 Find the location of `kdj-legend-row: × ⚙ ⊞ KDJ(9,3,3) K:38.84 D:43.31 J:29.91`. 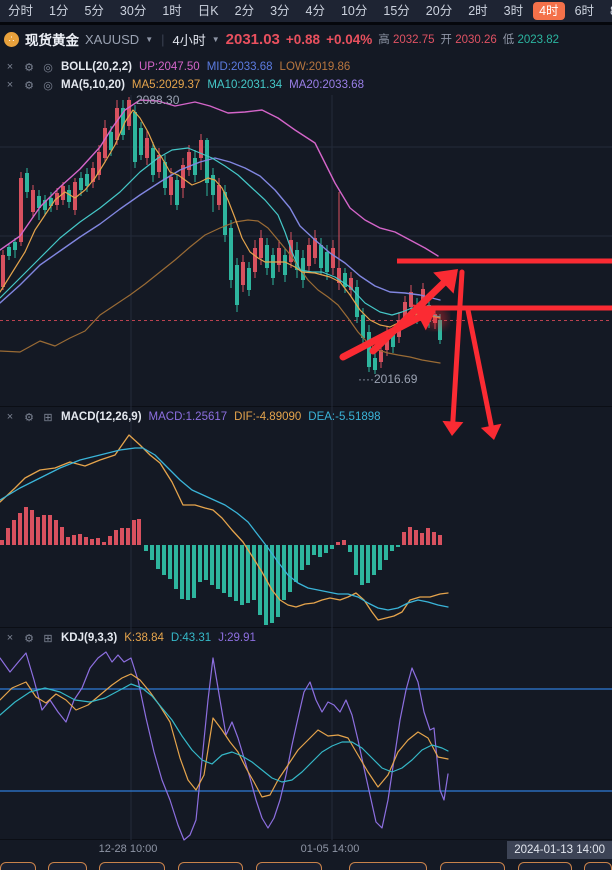

kdj-legend-row: × ⚙ ⊞ KDJ(9,3,3) K:38.84 D:43.31 J:29.91 is located at coordinates (306, 638).